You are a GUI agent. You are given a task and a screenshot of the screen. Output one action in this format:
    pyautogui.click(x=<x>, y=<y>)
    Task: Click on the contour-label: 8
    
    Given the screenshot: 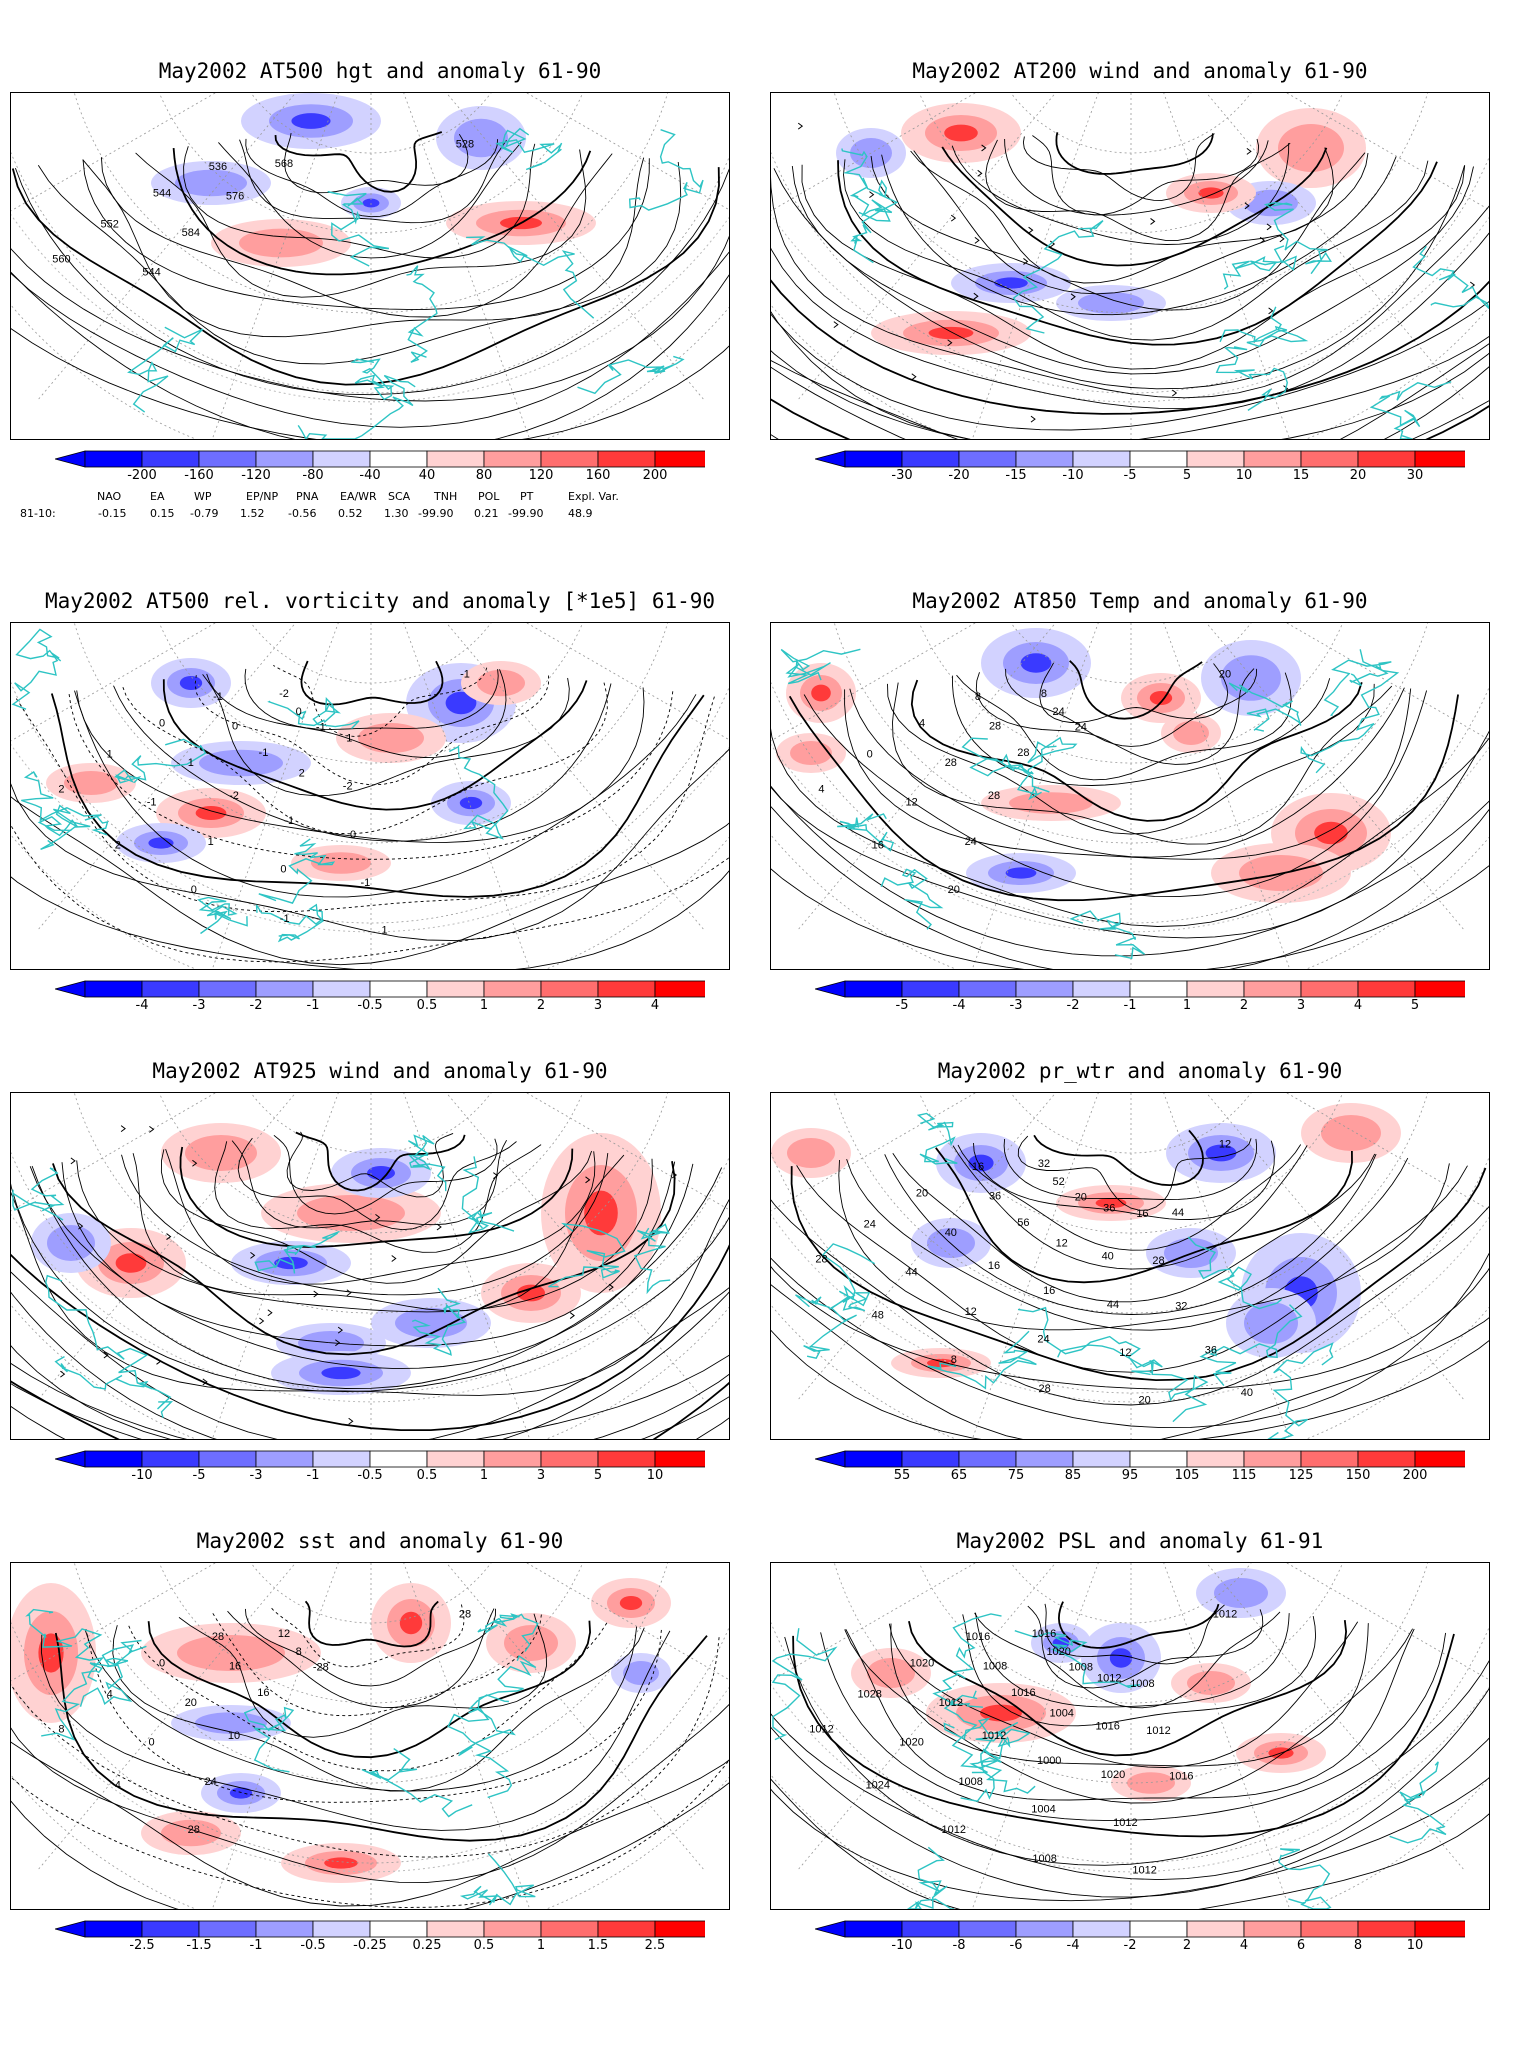 What is the action you would take?
    pyautogui.click(x=954, y=1360)
    